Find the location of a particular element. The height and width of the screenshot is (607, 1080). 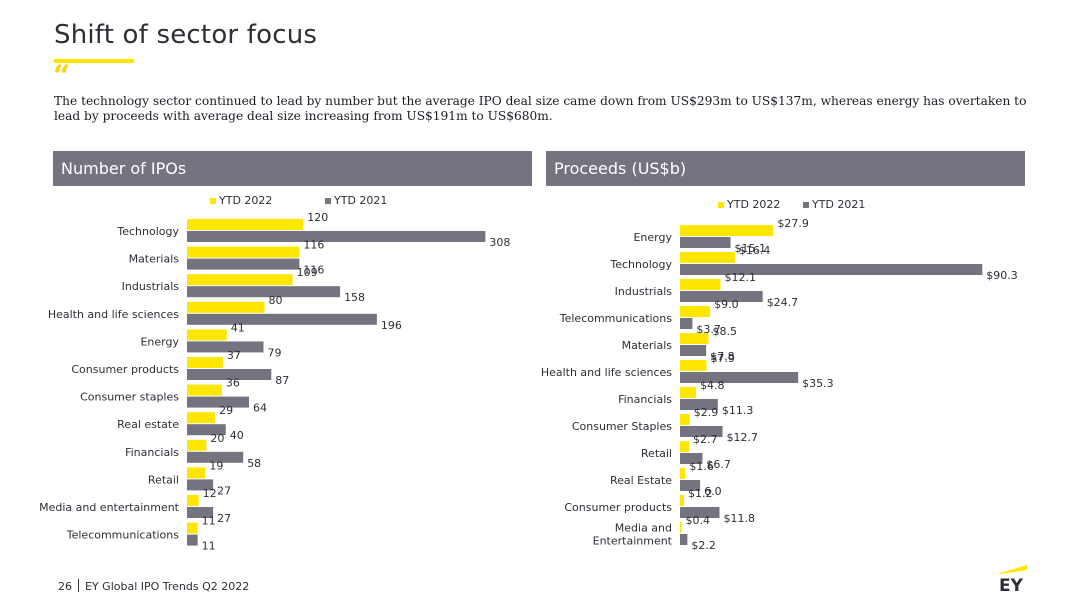

data-label: 120 is located at coordinates (317, 217).